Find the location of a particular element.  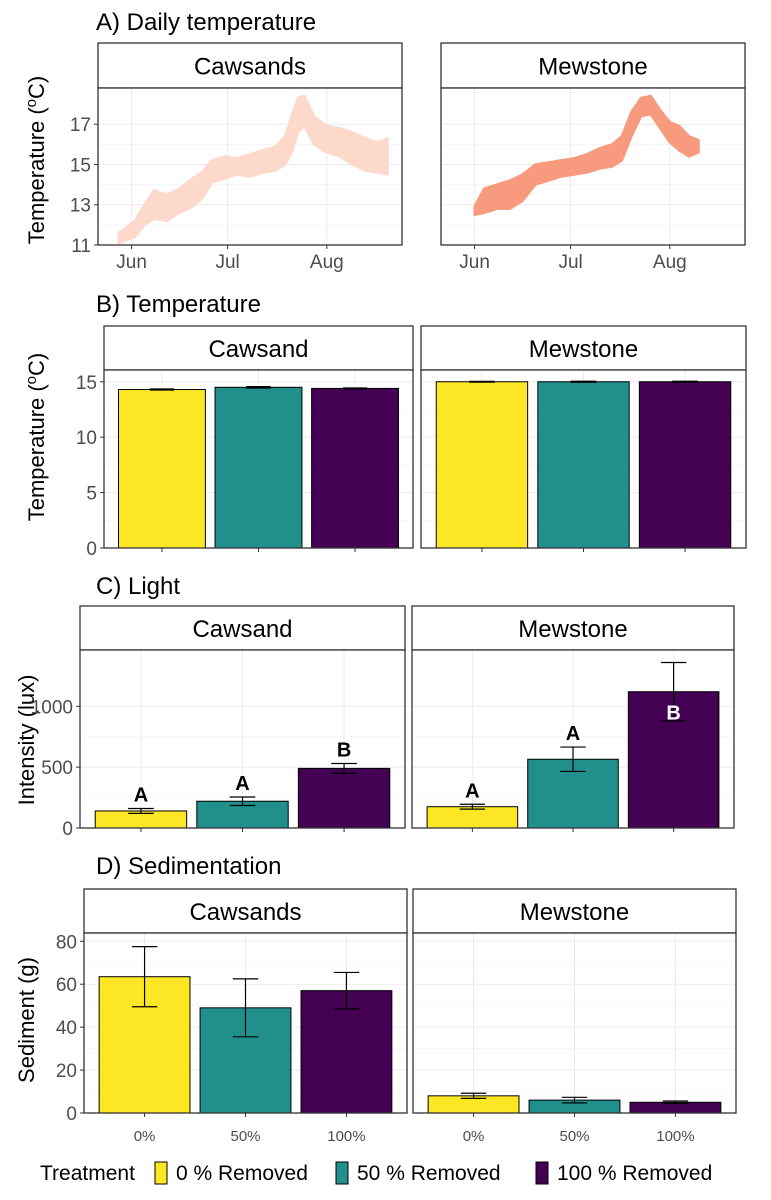

legend-entry: 50 % Removed is located at coordinates (418, 1173).